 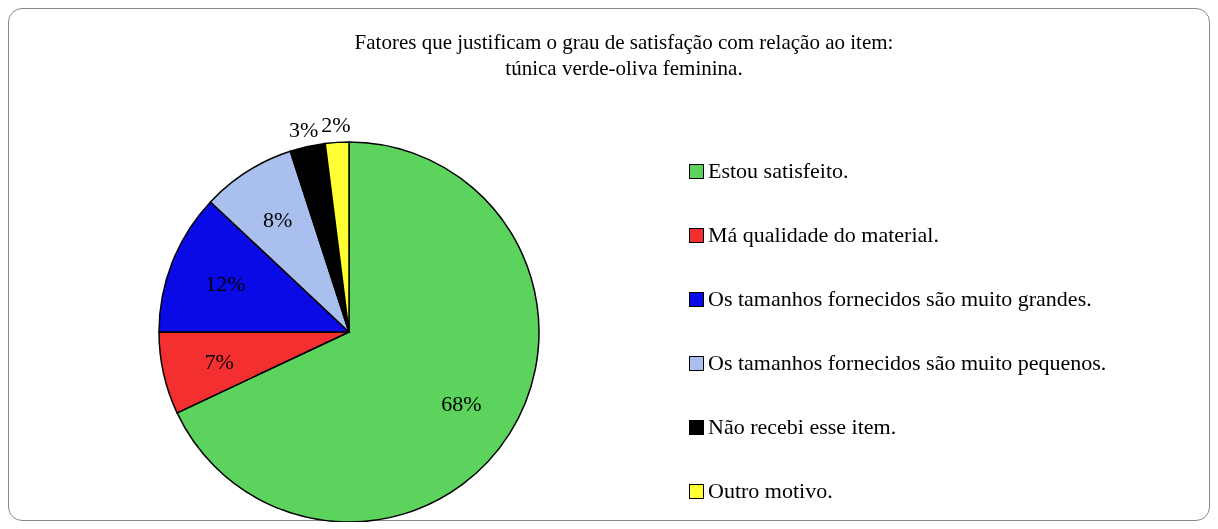 What do you see at coordinates (219, 361) in the screenshot?
I see `data-label: 7%` at bounding box center [219, 361].